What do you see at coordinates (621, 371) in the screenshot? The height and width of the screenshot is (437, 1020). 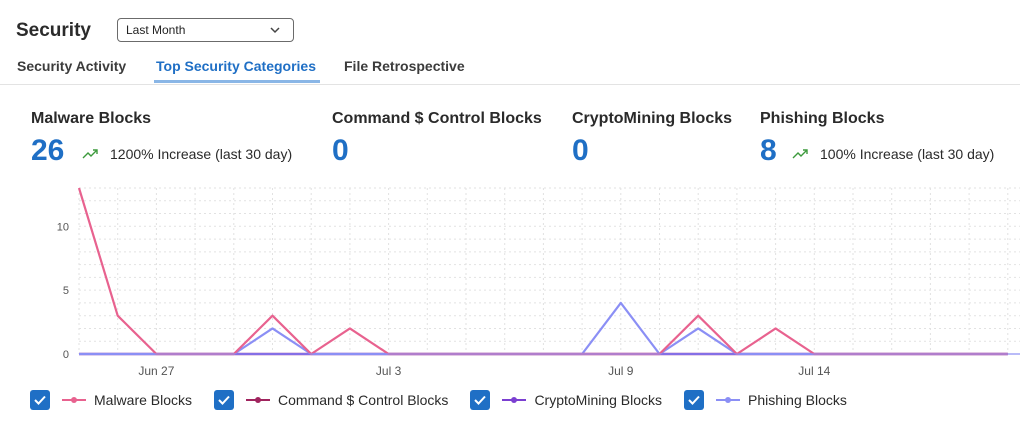 I see `x-tick-label: Jul 9` at bounding box center [621, 371].